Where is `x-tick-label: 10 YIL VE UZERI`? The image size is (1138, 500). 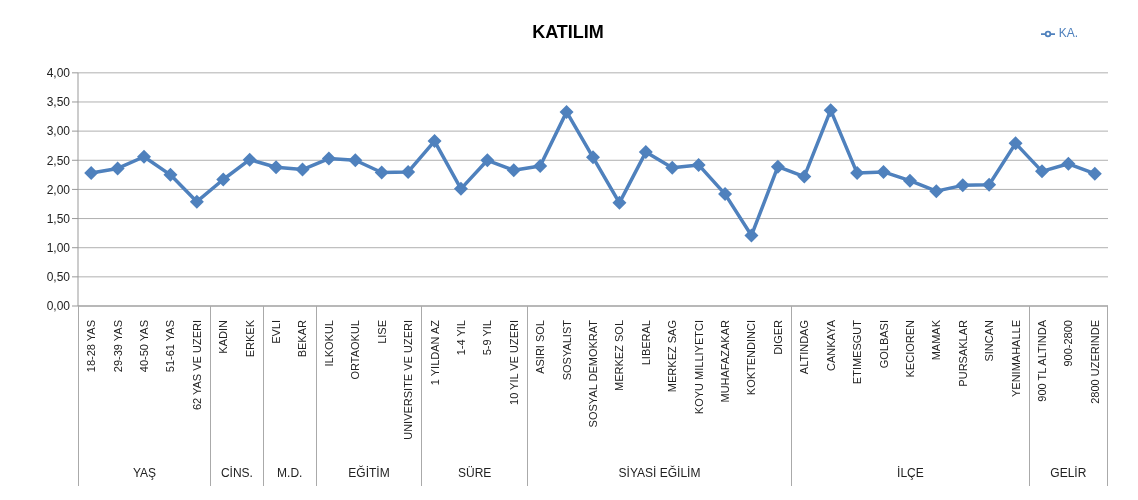
x-tick-label: 10 YIL VE UZERI is located at coordinates (513, 362).